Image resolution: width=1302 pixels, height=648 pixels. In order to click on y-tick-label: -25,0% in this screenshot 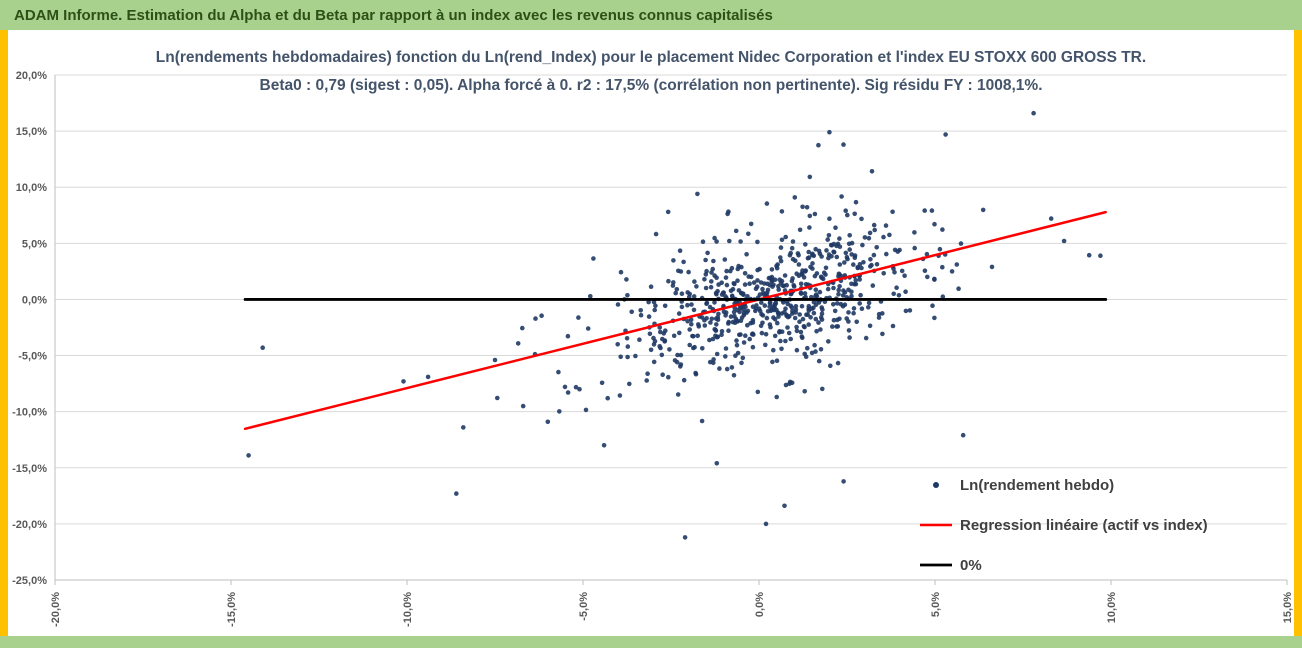, I will do `click(29, 581)`.